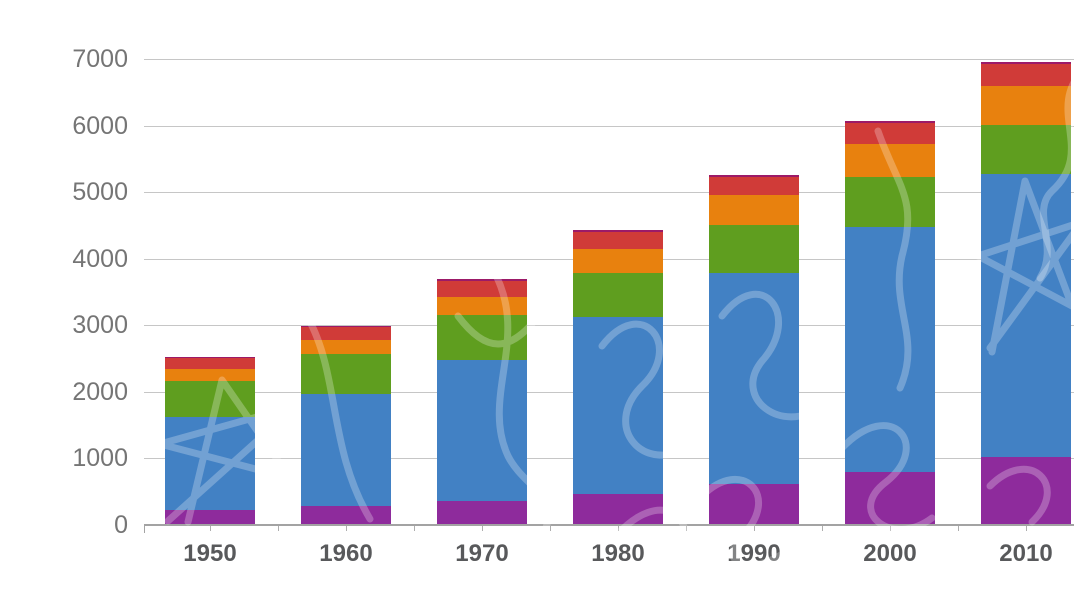 The height and width of the screenshot is (615, 1074). What do you see at coordinates (890, 202) in the screenshot?
I see `green-segment-2000` at bounding box center [890, 202].